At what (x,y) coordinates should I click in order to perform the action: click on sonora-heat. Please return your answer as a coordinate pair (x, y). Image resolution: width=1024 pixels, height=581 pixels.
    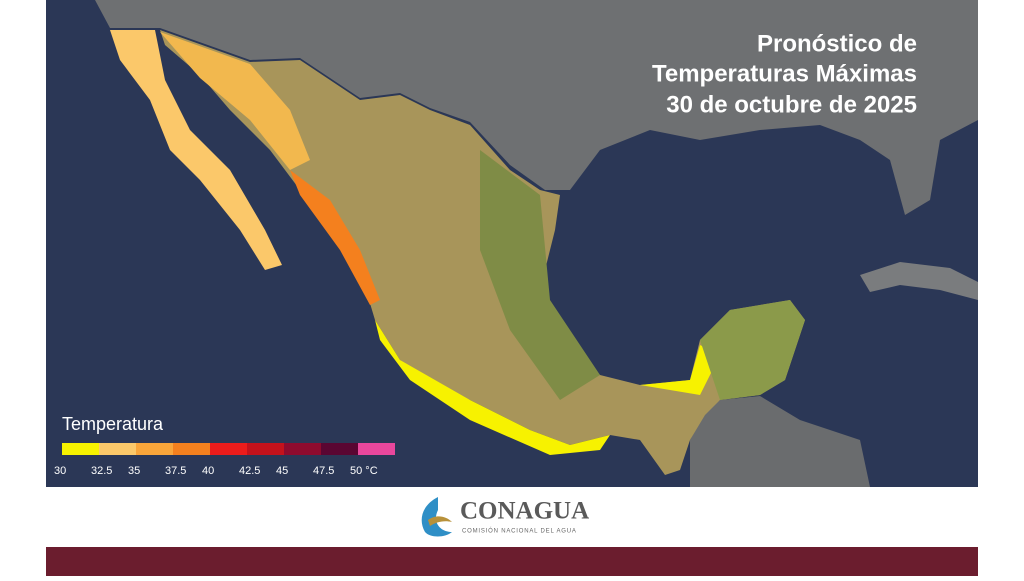
    Looking at the image, I should click on (235, 101).